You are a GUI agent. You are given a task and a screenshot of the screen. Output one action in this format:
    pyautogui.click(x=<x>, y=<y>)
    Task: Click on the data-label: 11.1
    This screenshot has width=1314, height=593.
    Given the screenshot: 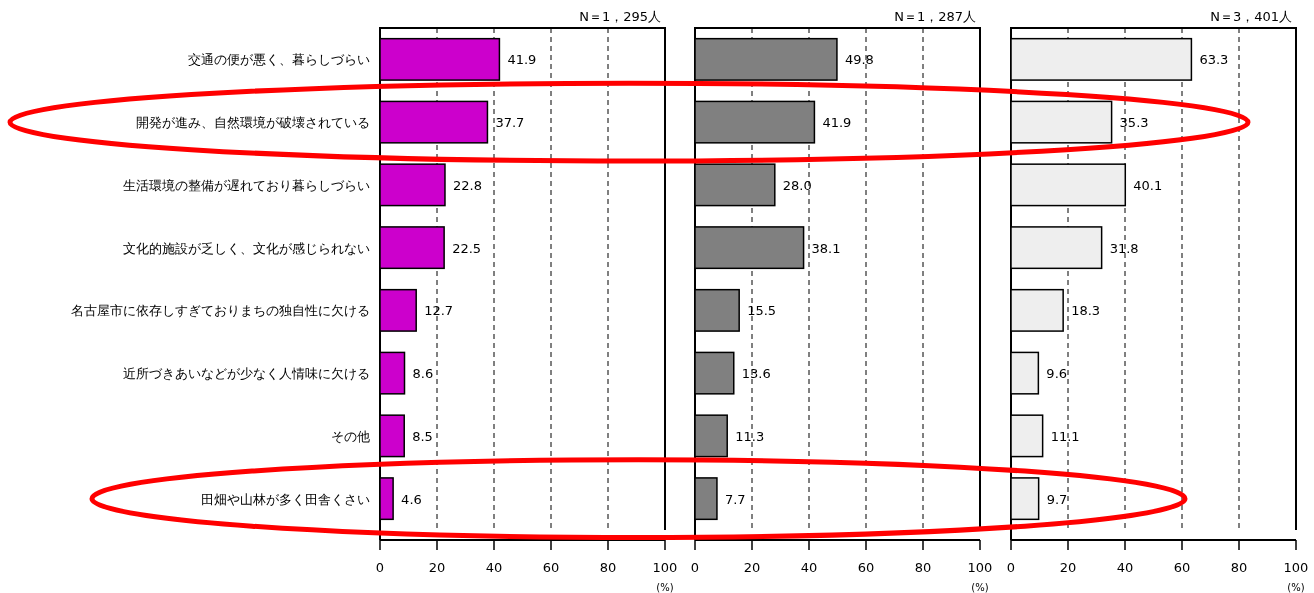 What is the action you would take?
    pyautogui.click(x=1065, y=436)
    